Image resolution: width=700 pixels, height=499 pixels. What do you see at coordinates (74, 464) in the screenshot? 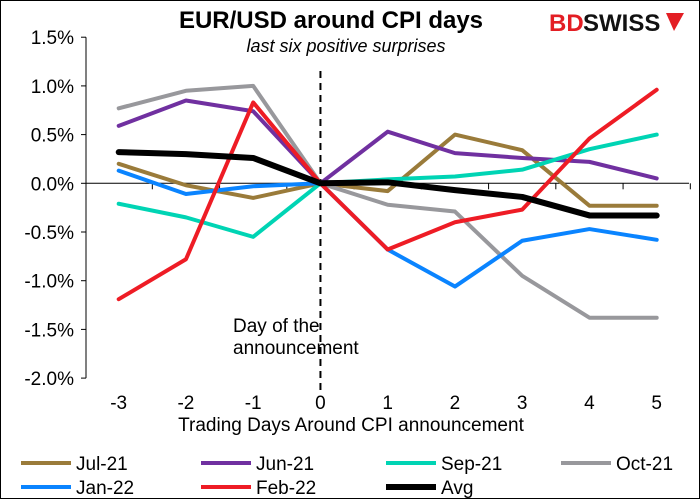
I see `legend-item-jul-21: Jul-21` at bounding box center [74, 464].